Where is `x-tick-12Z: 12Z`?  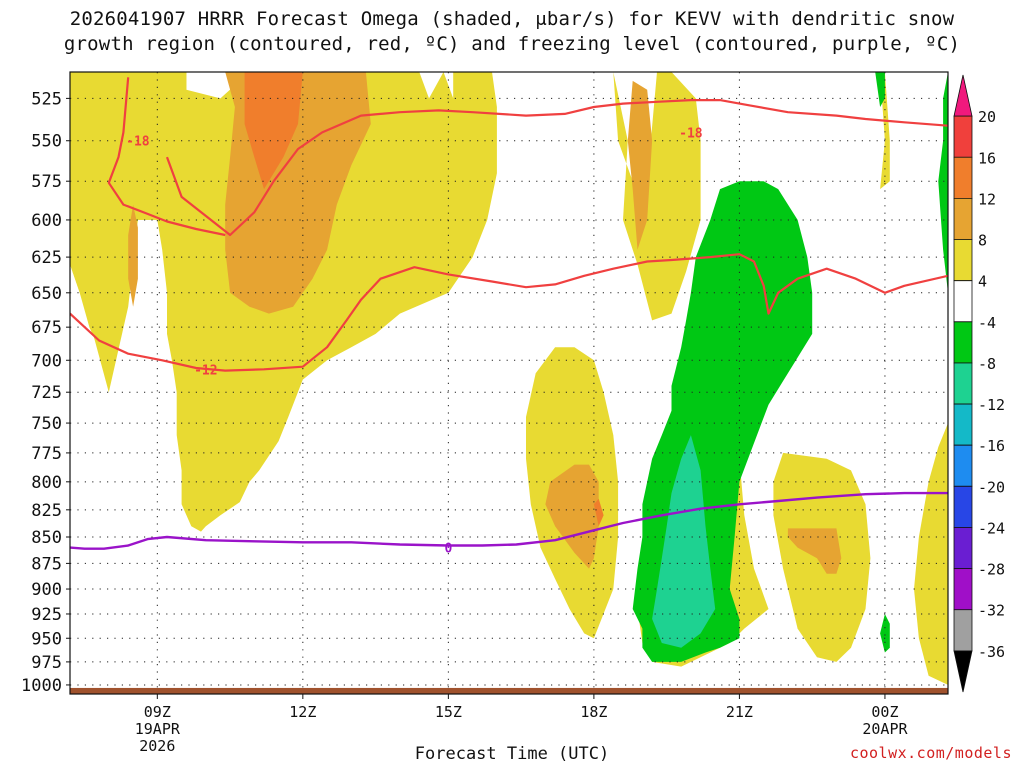 x-tick-12Z: 12Z is located at coordinates (302, 712).